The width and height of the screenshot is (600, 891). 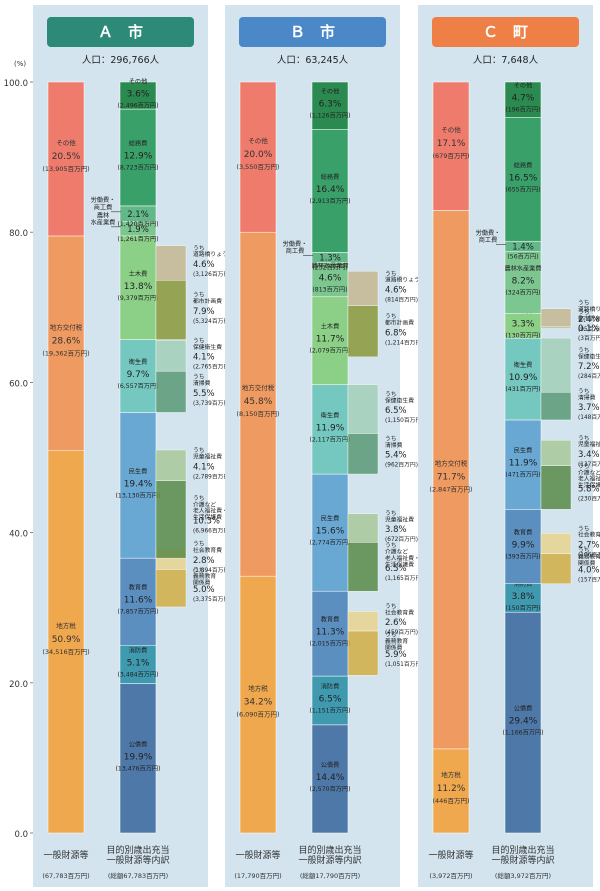 I want to click on sub-bar-segment-amount: (1,150百万円), so click(x=404, y=420).